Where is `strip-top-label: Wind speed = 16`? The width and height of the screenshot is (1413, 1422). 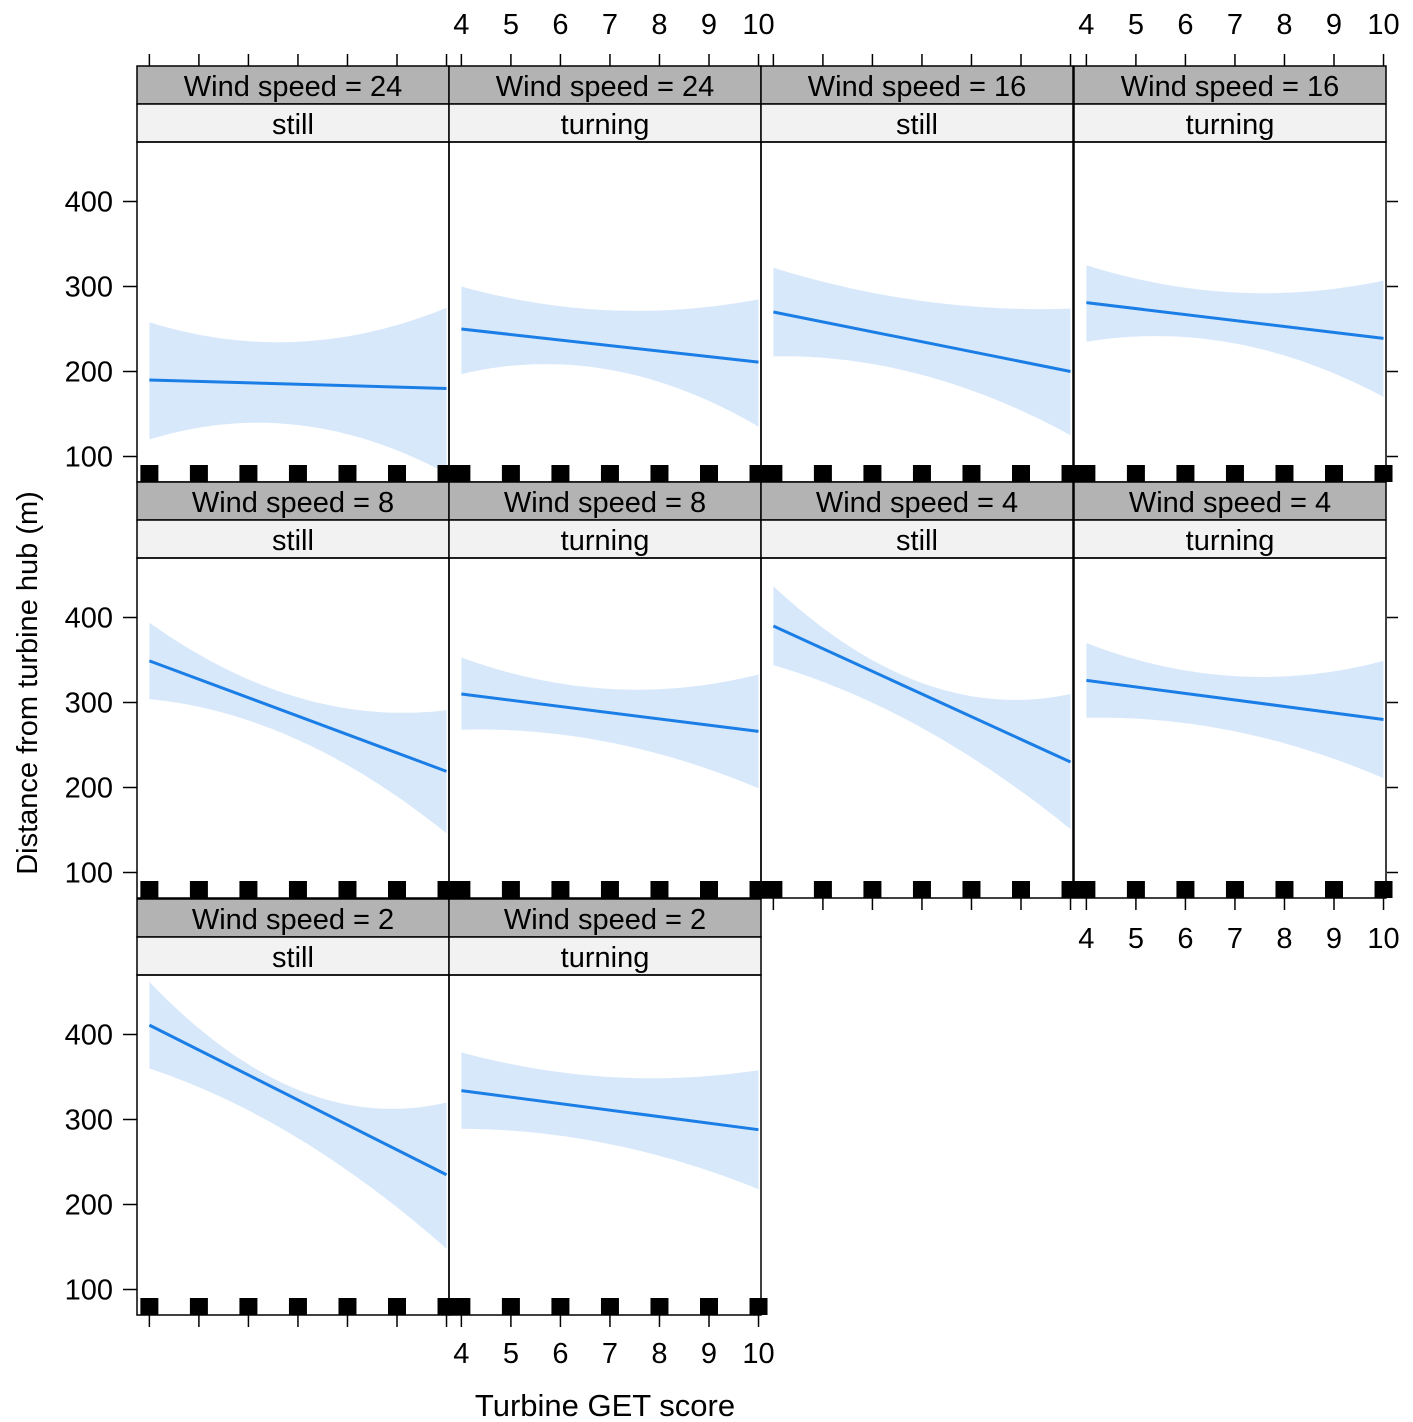
strip-top-label: Wind speed = 16 is located at coordinates (1230, 87).